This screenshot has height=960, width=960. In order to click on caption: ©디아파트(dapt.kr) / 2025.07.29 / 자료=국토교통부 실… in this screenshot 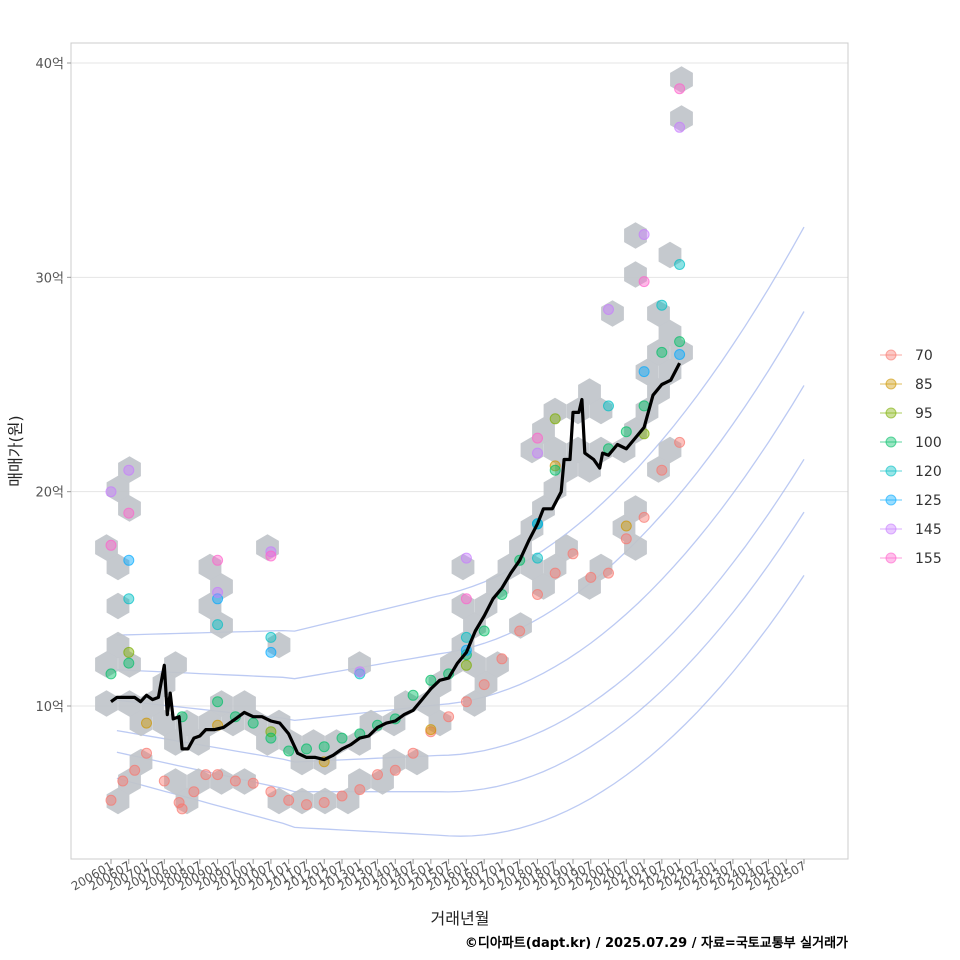, I will do `click(656, 943)`.